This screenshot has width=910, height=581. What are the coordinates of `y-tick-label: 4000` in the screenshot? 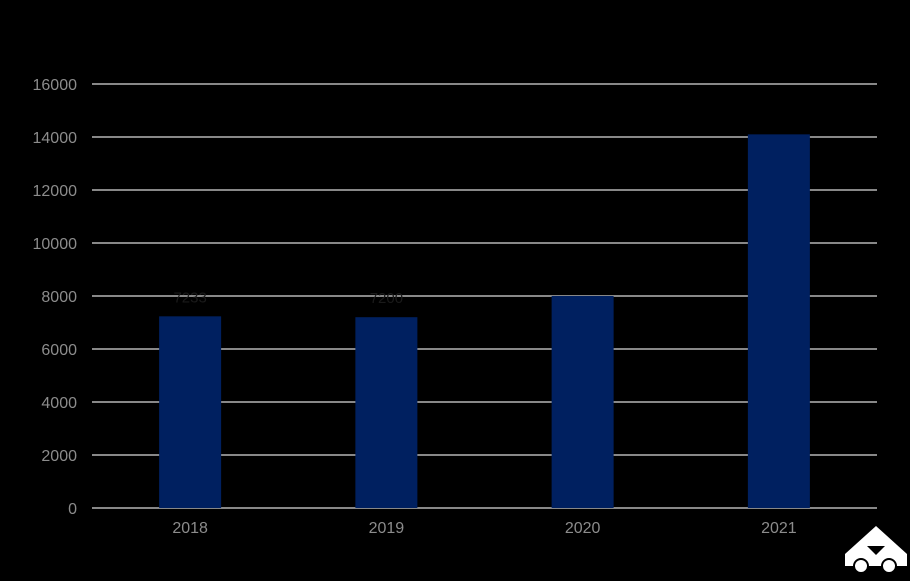 It's located at (59, 403).